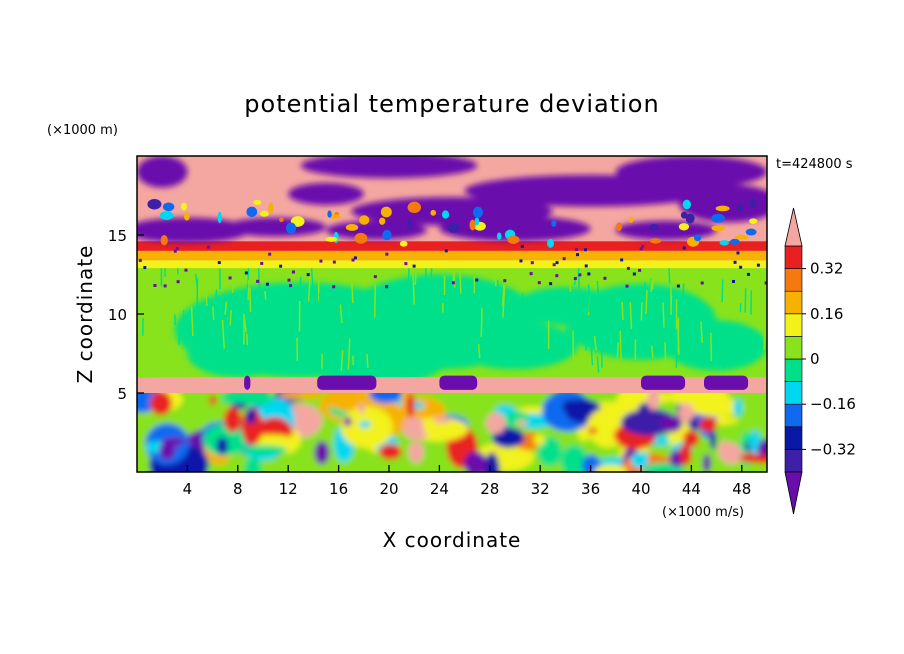  I want to click on x-axis-label: X coordinate, so click(452, 540).